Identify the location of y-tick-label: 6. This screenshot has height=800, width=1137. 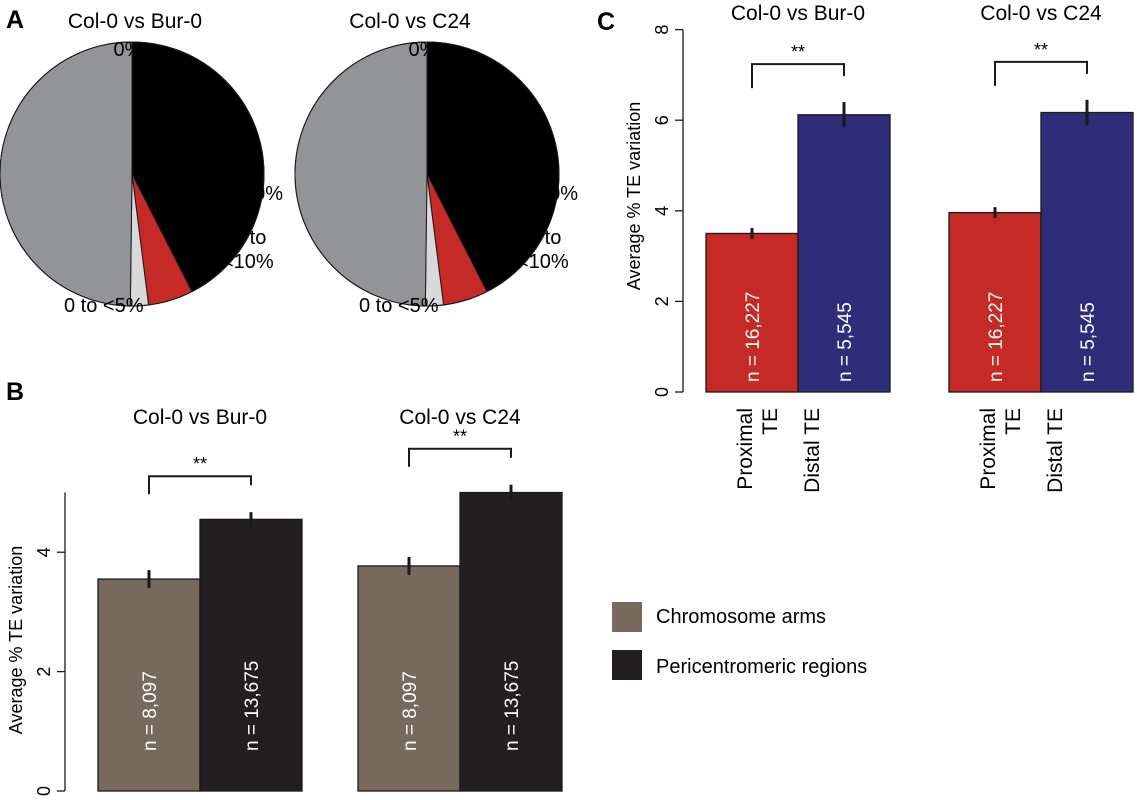
(662, 120).